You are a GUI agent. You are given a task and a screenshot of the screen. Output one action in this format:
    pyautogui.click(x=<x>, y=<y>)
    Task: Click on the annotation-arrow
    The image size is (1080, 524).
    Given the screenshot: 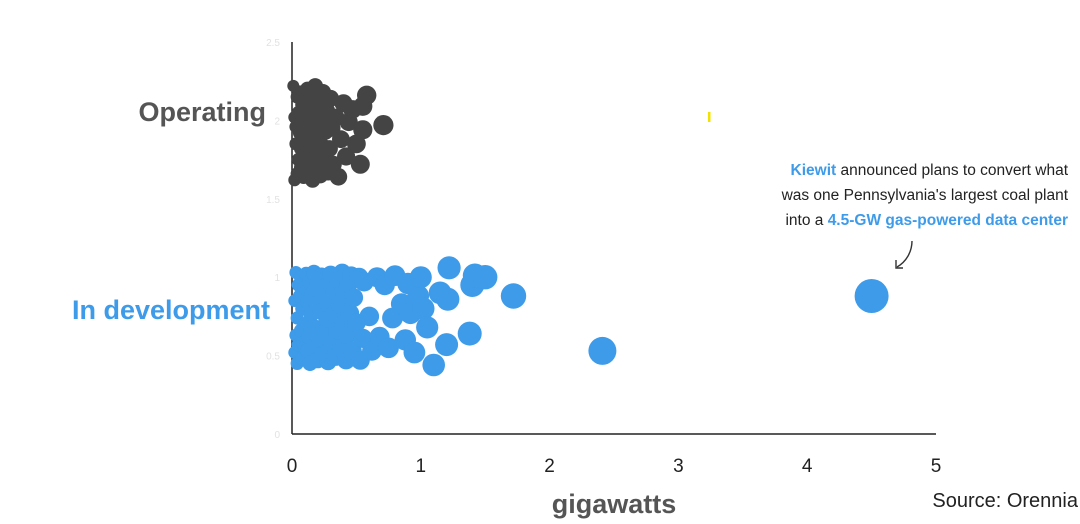 What is the action you would take?
    pyautogui.click(x=904, y=254)
    